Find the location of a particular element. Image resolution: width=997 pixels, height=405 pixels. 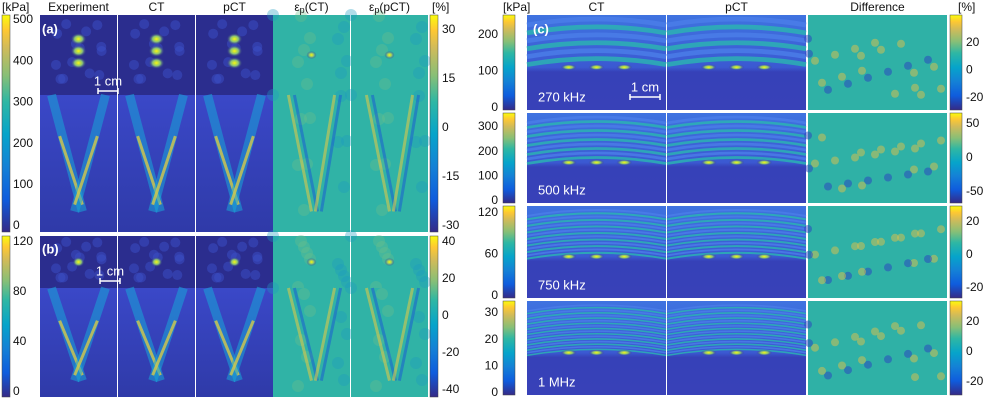

colorbar-tick-label: 20 is located at coordinates (492, 339).